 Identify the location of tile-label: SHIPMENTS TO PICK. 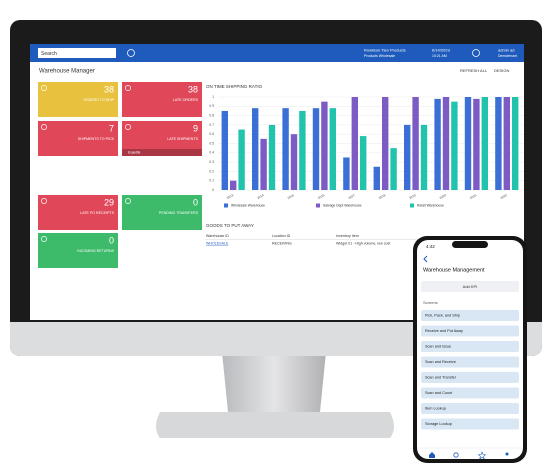
(96, 139).